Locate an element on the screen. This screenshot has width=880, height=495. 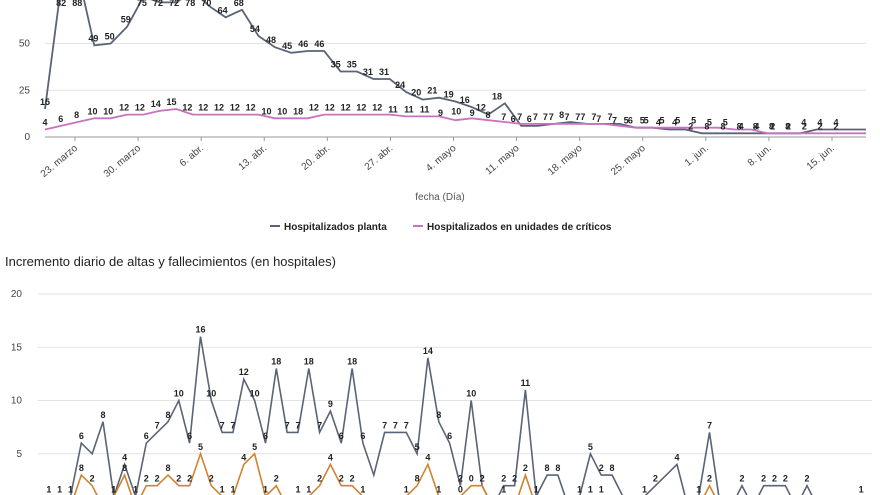
data-label-planta: 78 is located at coordinates (190, 4).